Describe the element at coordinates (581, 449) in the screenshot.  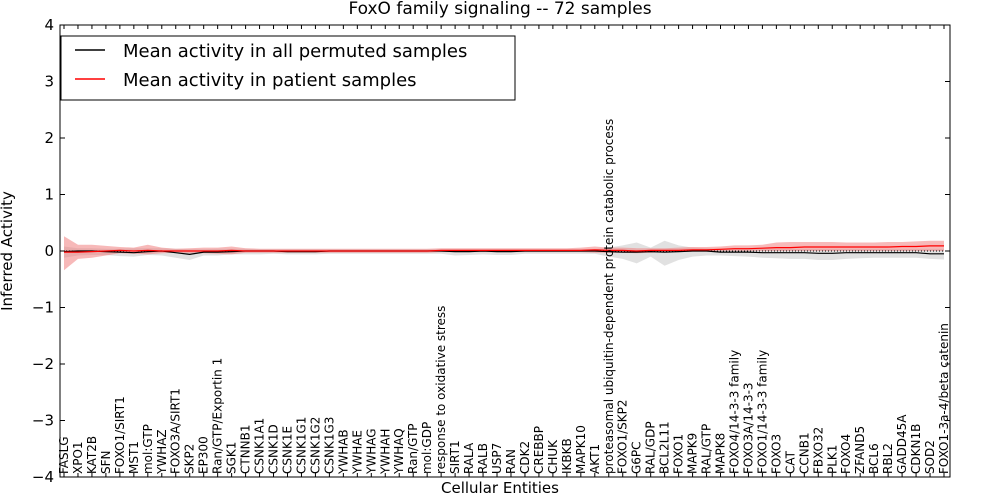
I see `x-tick-label: MAPK10` at that location.